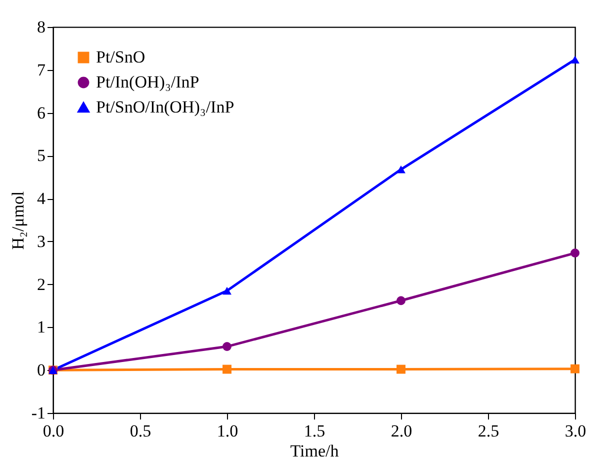 The height and width of the screenshot is (468, 600). Describe the element at coordinates (489, 431) in the screenshot. I see `x-tick-label: 2.5` at that location.